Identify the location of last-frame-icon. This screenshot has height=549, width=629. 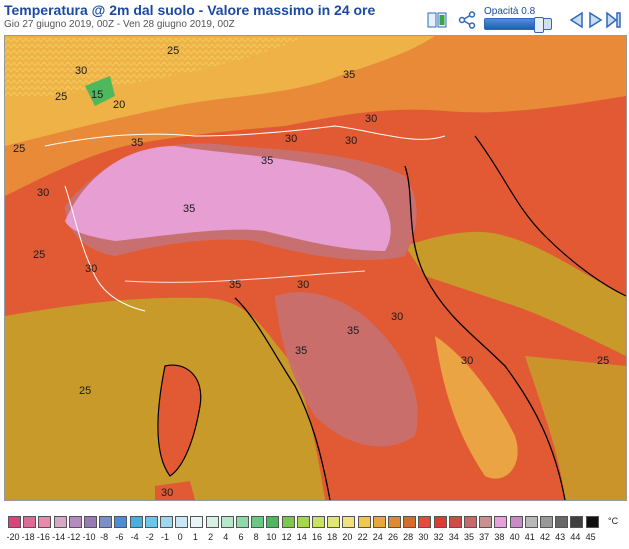
(614, 20).